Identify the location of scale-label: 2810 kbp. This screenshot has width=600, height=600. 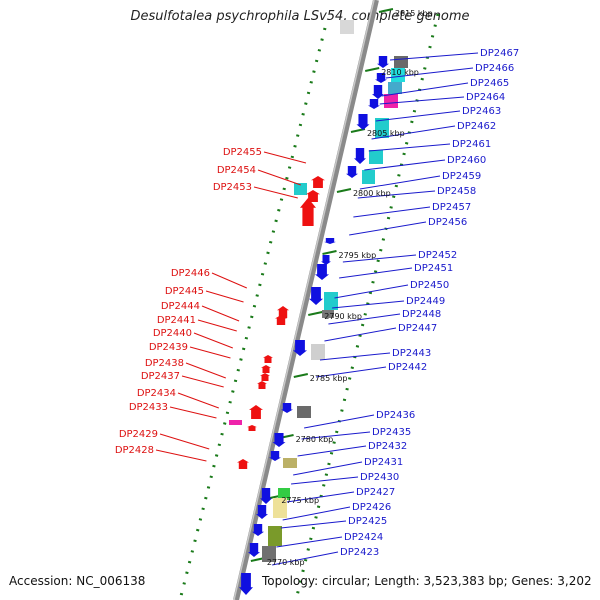
(400, 72).